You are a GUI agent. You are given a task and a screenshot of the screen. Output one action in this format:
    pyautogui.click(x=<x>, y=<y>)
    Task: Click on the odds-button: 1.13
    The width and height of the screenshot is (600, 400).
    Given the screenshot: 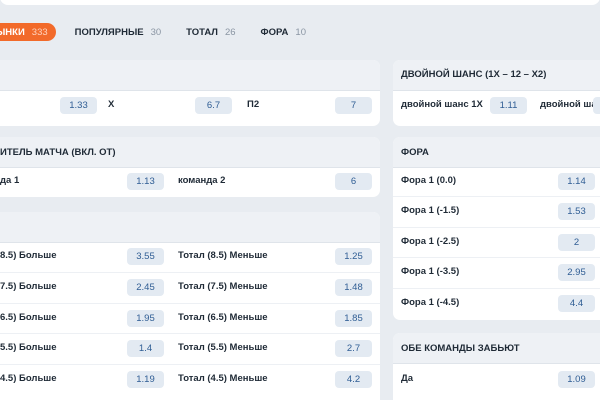 What is the action you would take?
    pyautogui.click(x=145, y=181)
    